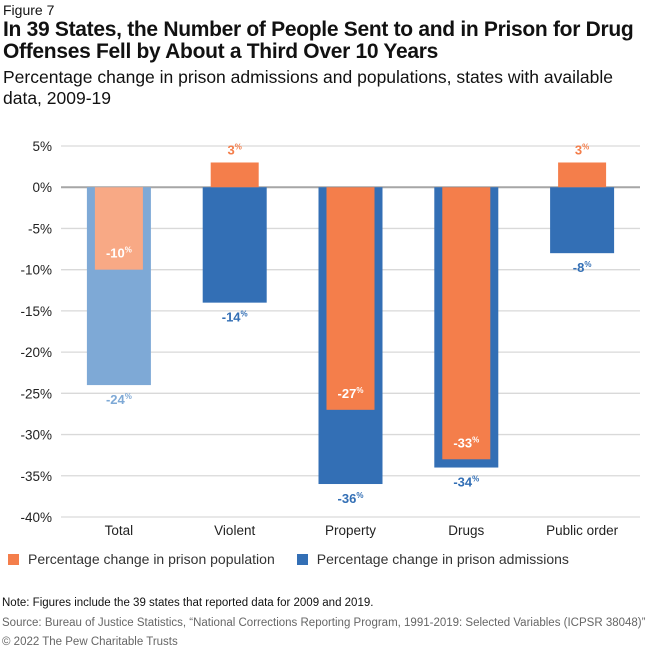 The width and height of the screenshot is (650, 651). Describe the element at coordinates (466, 482) in the screenshot. I see `data-label-admissions: -34%` at that location.